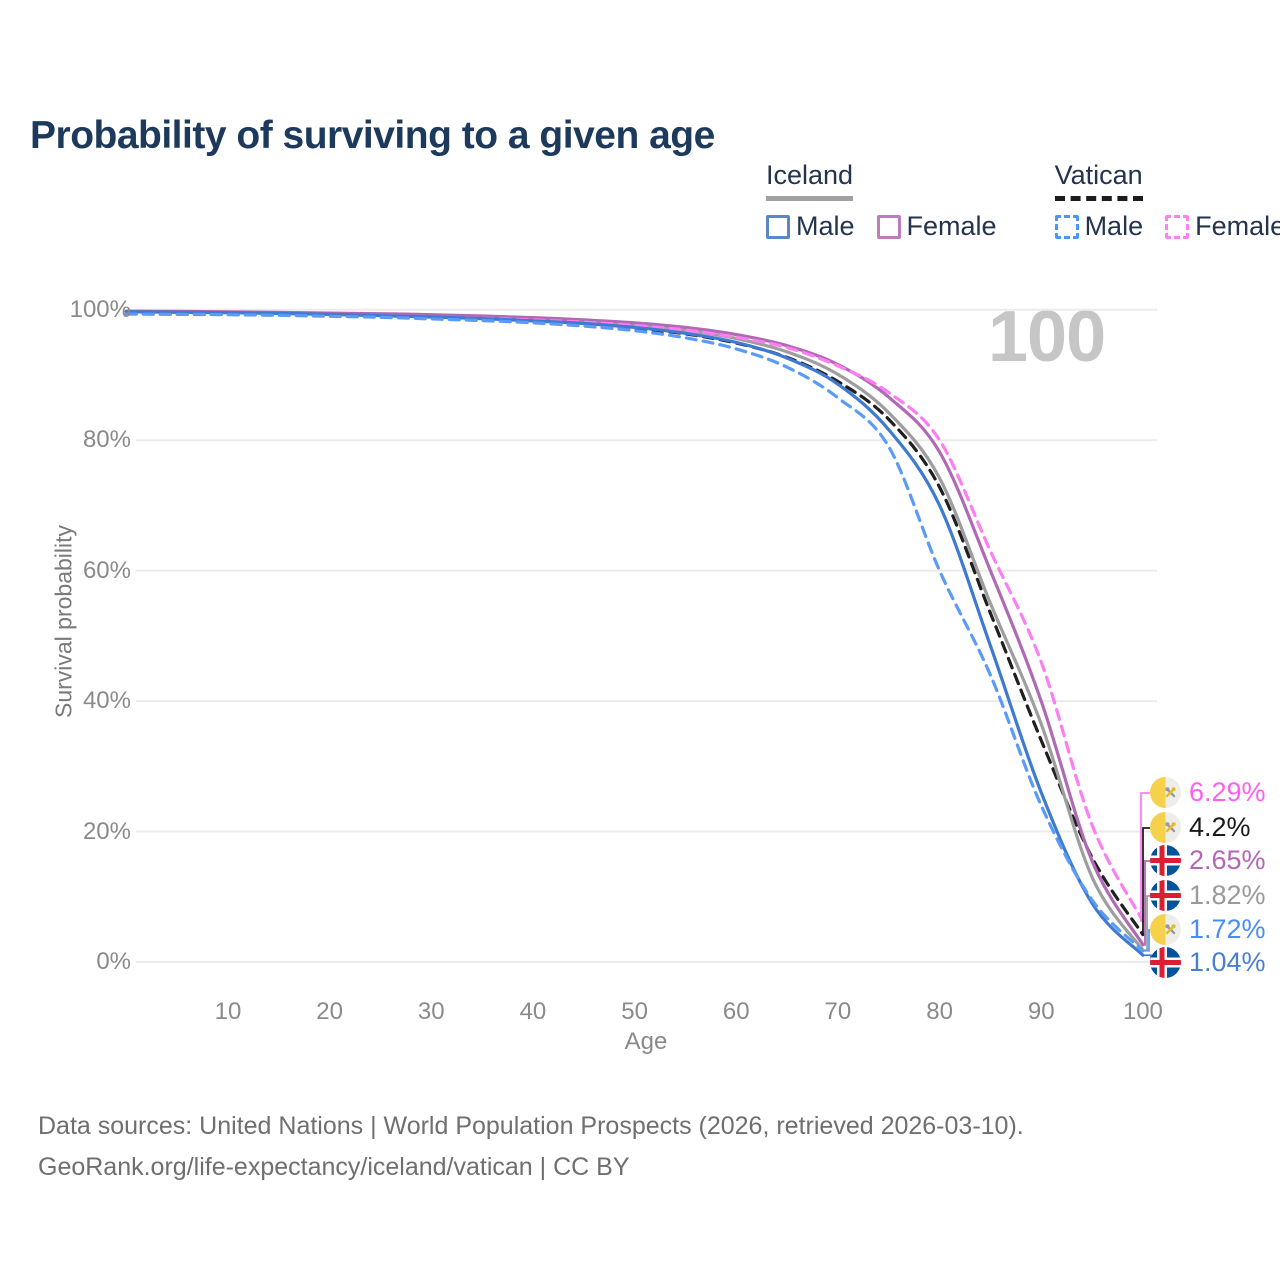 The width and height of the screenshot is (1280, 1280). Describe the element at coordinates (778, 226) in the screenshot. I see `iceland-male-swatch-icon` at that location.